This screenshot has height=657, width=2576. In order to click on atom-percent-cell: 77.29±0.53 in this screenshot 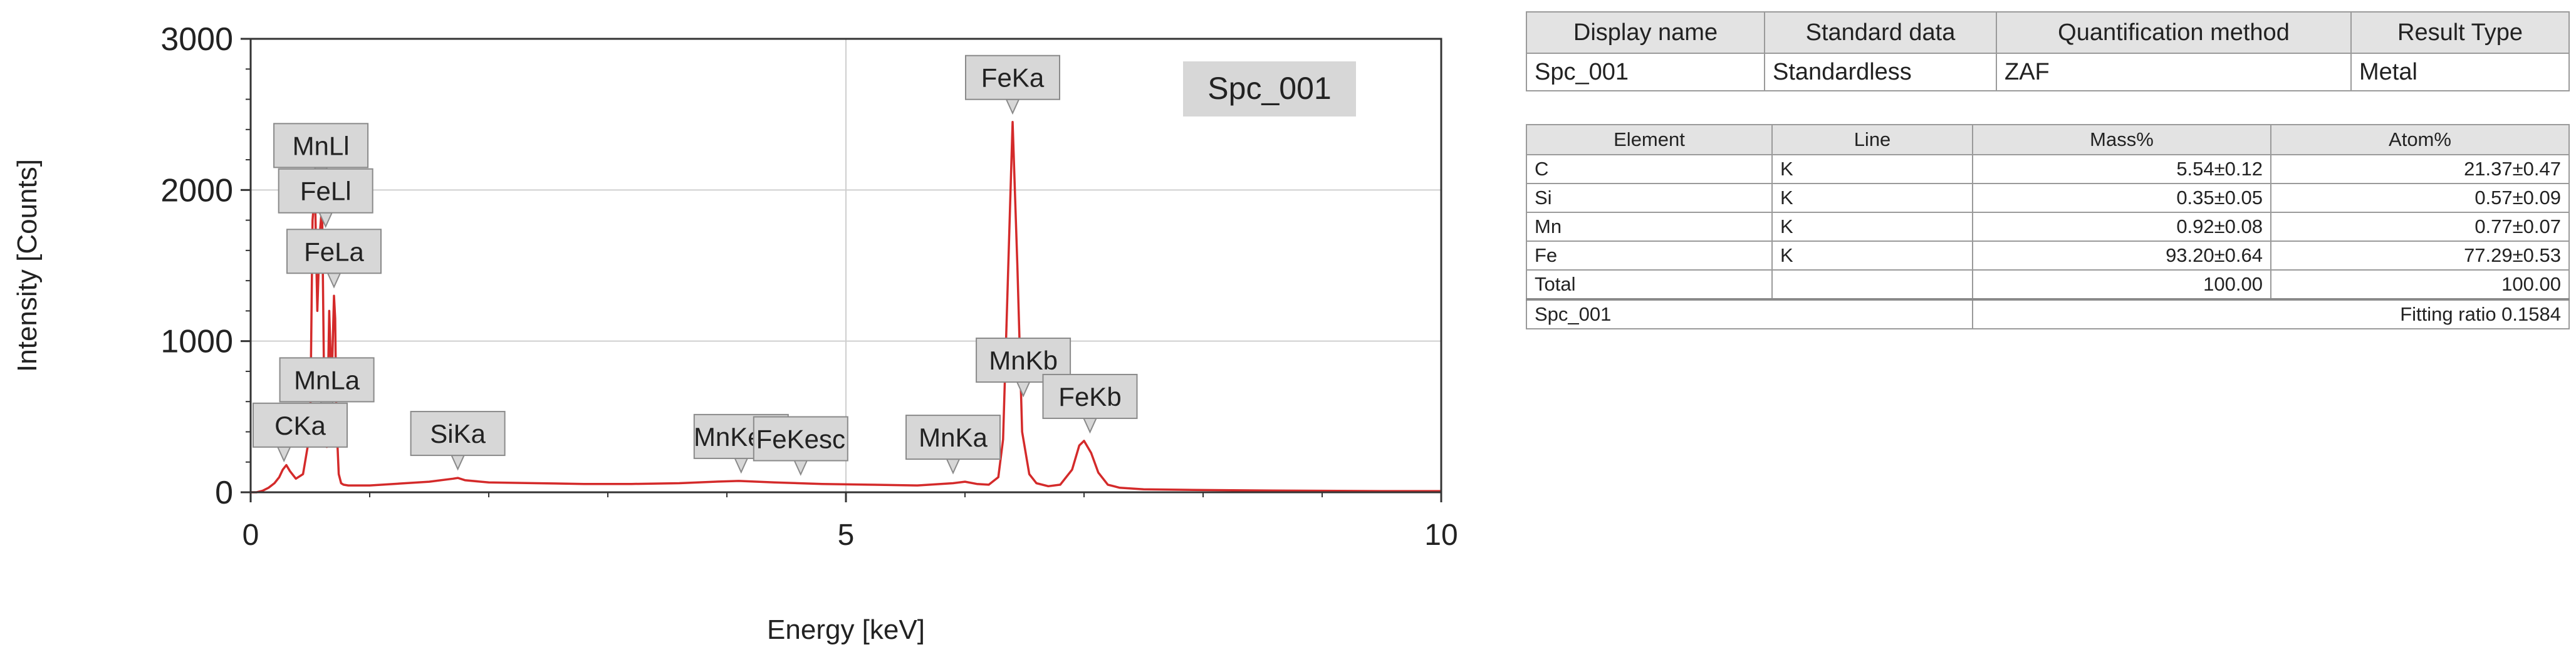, I will do `click(2420, 256)`.